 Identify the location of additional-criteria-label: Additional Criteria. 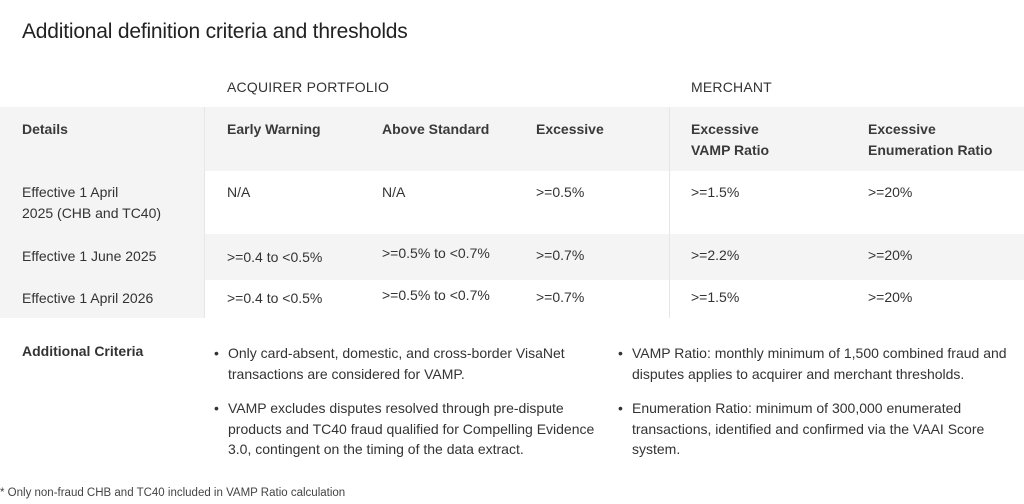
(83, 351).